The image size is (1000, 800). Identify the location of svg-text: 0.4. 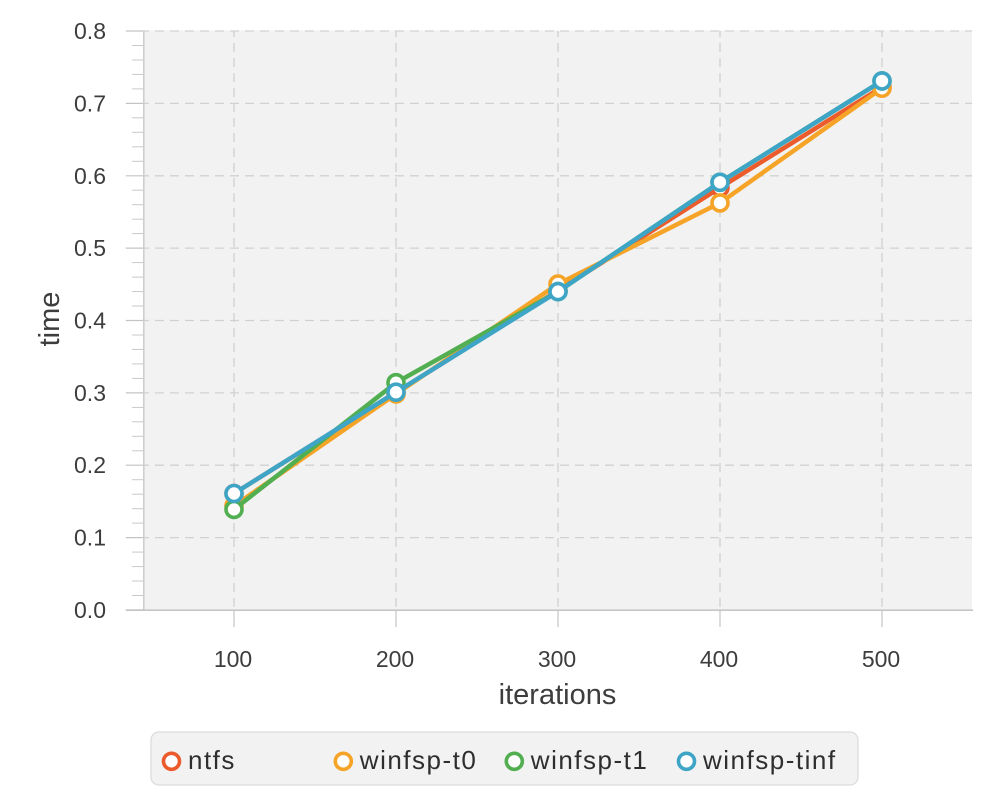
(90, 321).